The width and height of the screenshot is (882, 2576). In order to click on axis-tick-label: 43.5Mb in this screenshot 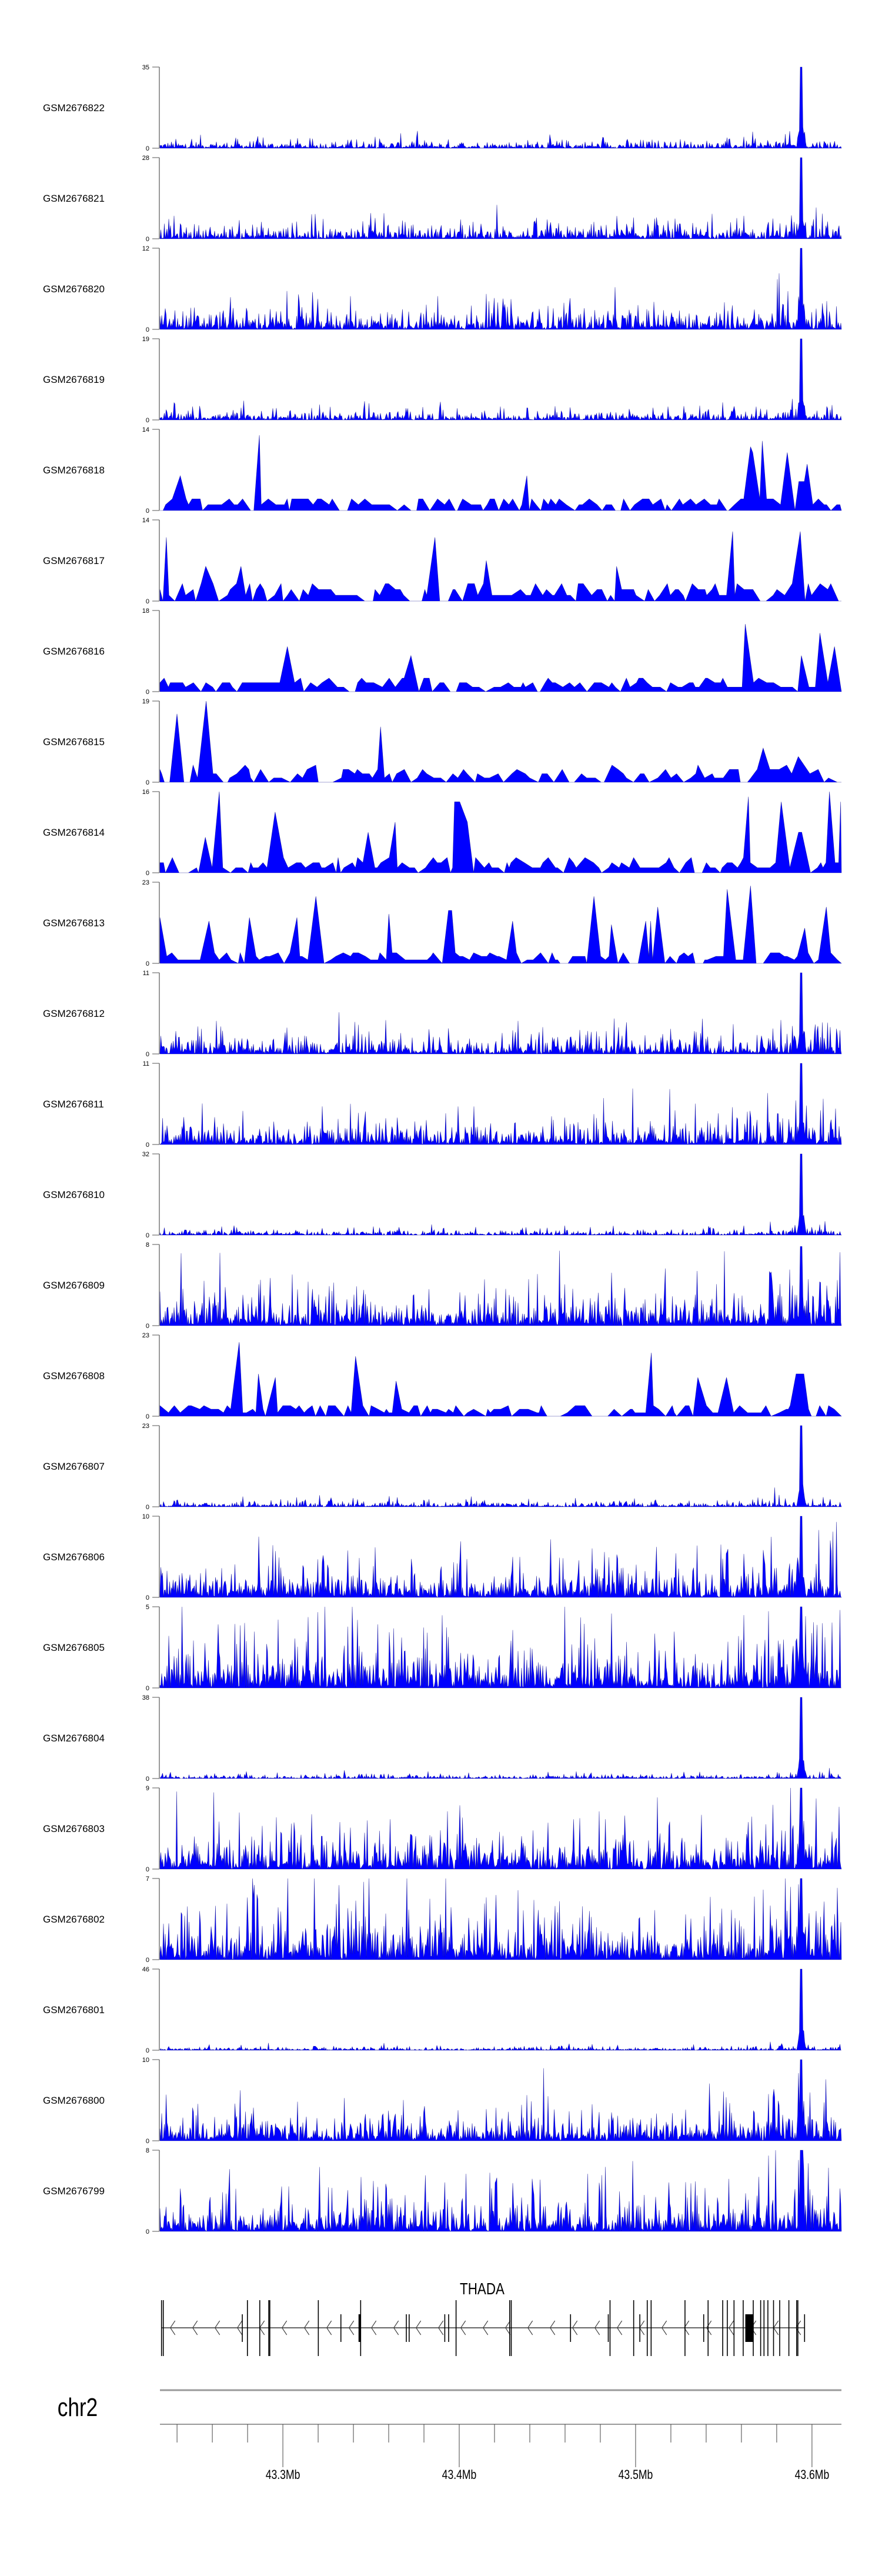, I will do `click(636, 2475)`.